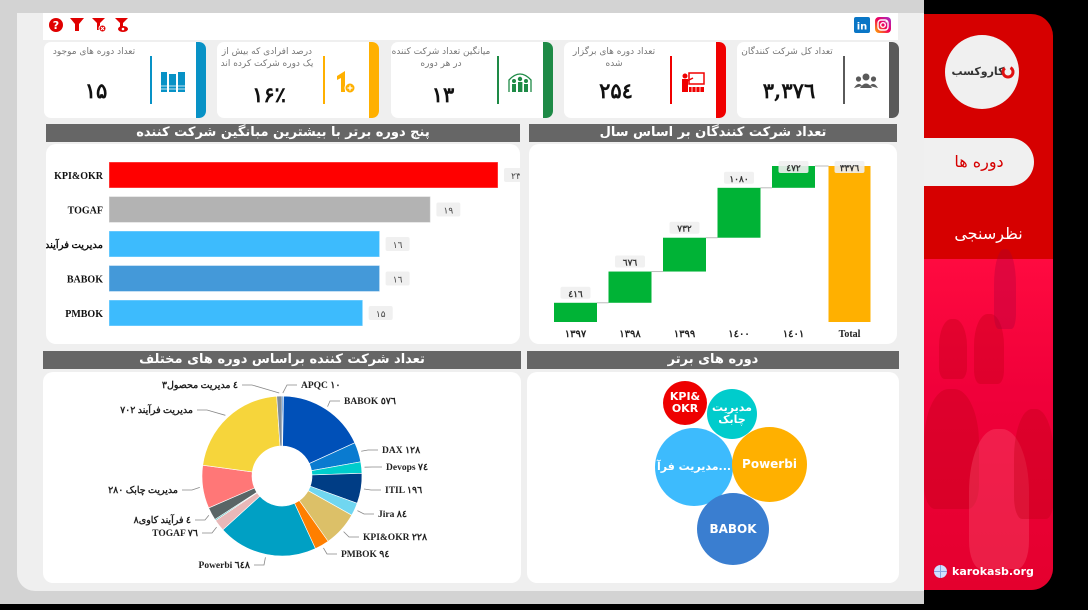 This screenshot has height=610, width=1088. What do you see at coordinates (645, 80) in the screenshot?
I see `kpi-card-courses-held: تعداد دوره های برگزار شده ۲۵٤` at bounding box center [645, 80].